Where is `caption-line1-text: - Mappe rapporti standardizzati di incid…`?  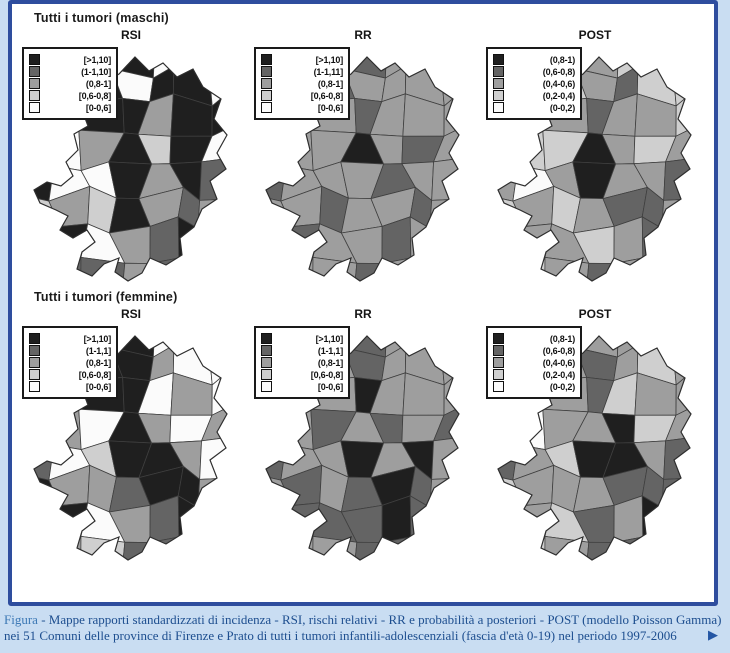
caption-line1-text: - Mappe rapporti standardizzati di incid… is located at coordinates (379, 619).